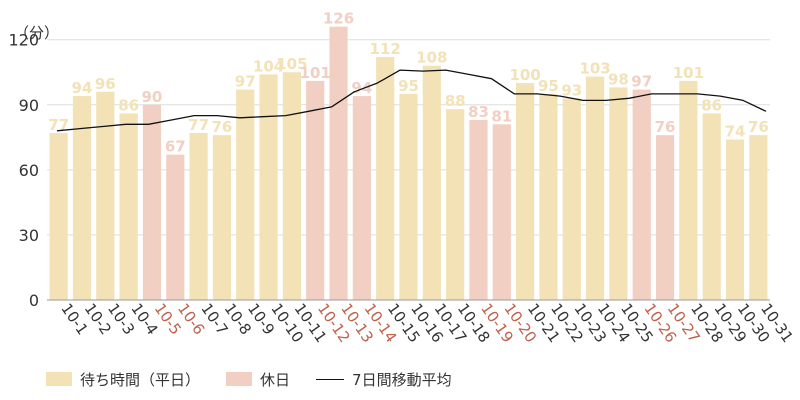 Image resolution: width=800 pixels, height=400 pixels. Describe the element at coordinates (524, 75) in the screenshot. I see `data-label: 100` at that location.